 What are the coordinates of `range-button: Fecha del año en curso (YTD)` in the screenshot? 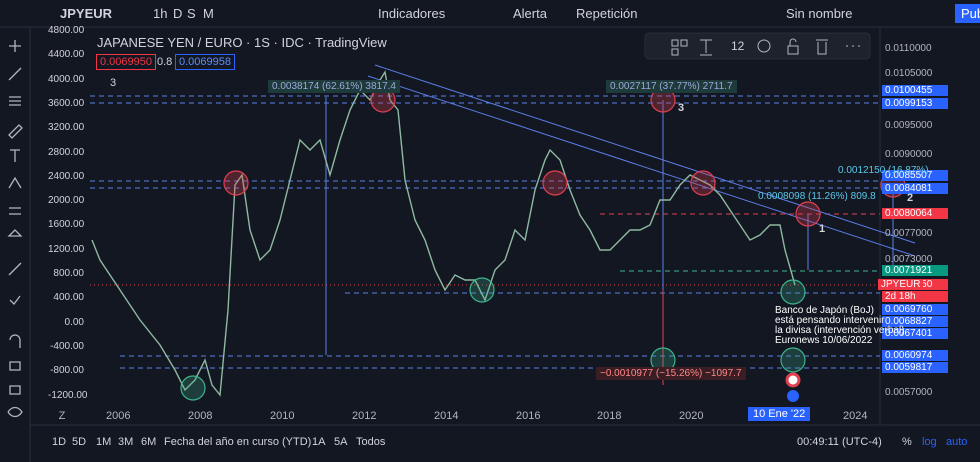 It's located at (238, 442).